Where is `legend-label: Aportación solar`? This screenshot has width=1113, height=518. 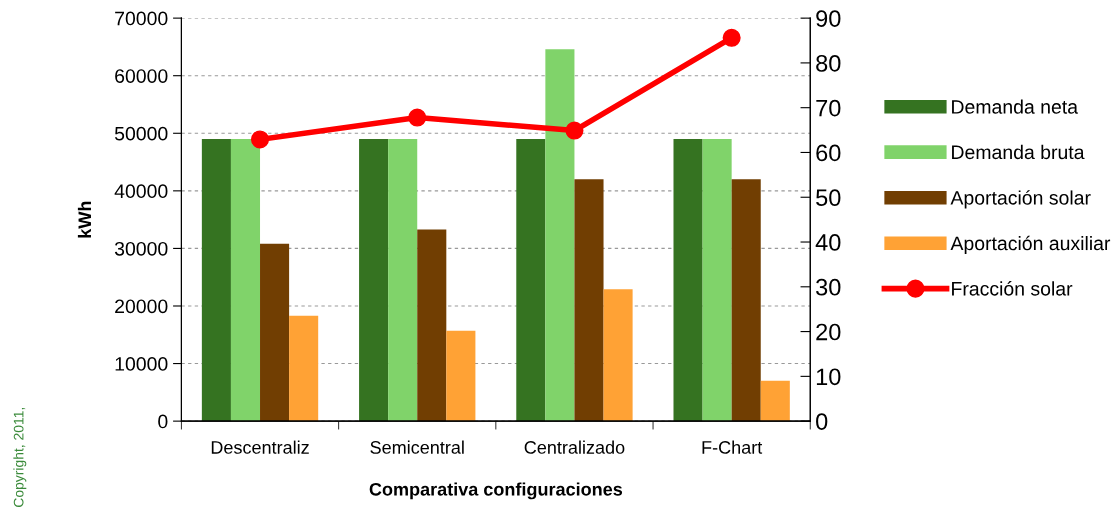
legend-label: Aportación solar is located at coordinates (1020, 199).